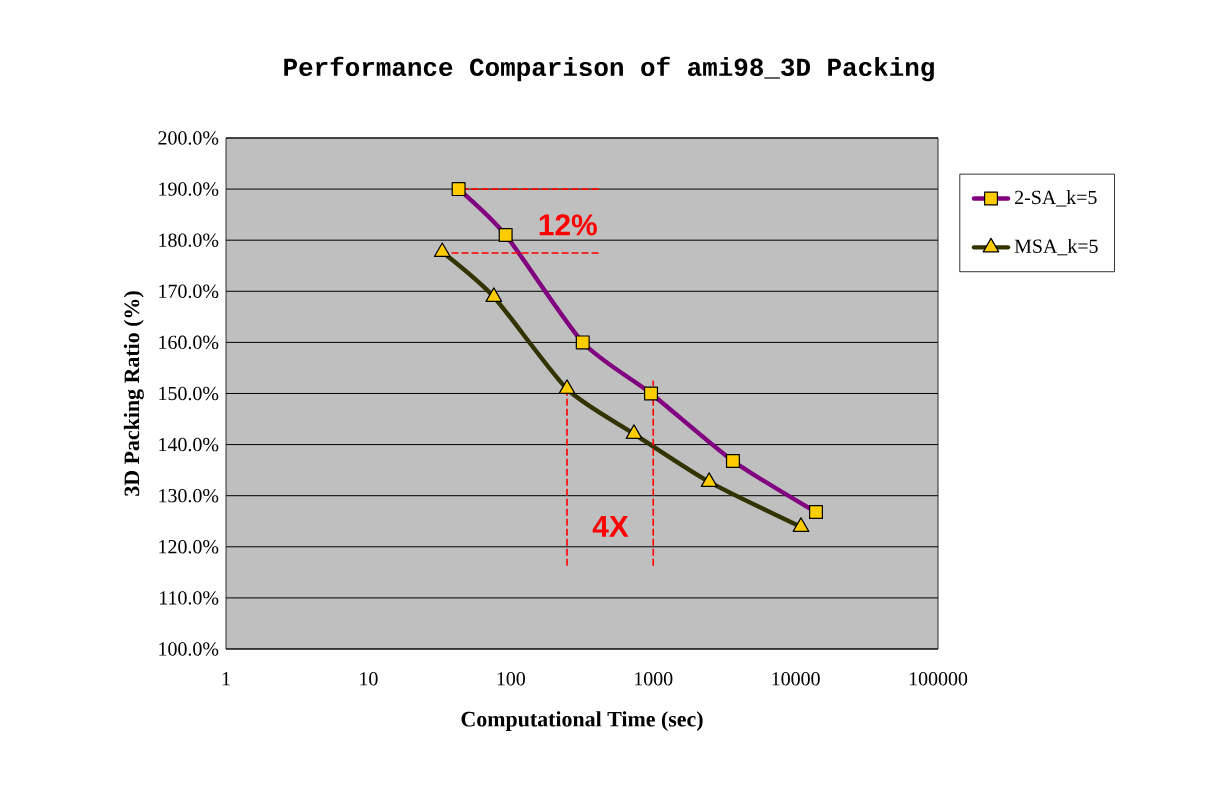 The width and height of the screenshot is (1219, 797). What do you see at coordinates (582, 721) in the screenshot?
I see `x-axis-title: Computational Time (sec)` at bounding box center [582, 721].